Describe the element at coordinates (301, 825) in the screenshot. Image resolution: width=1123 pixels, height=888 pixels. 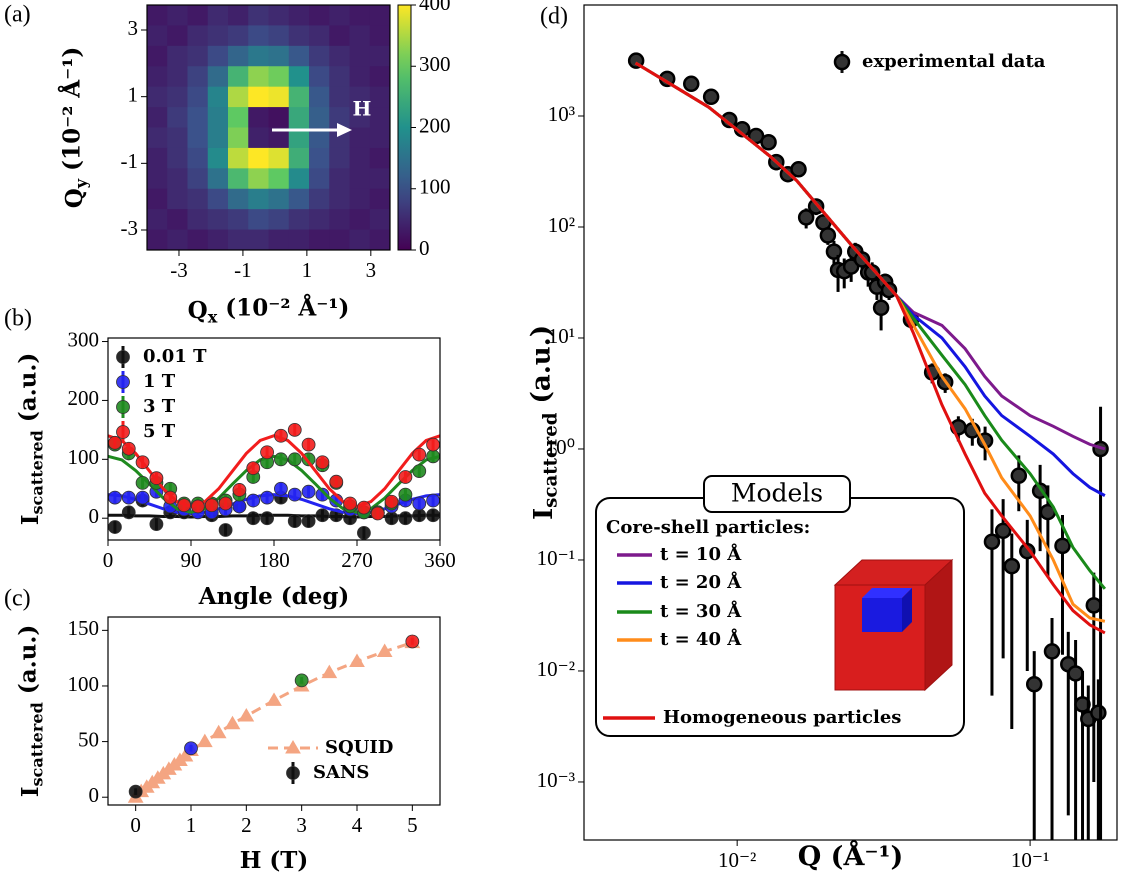
I see `x-tick-label: 3` at that location.